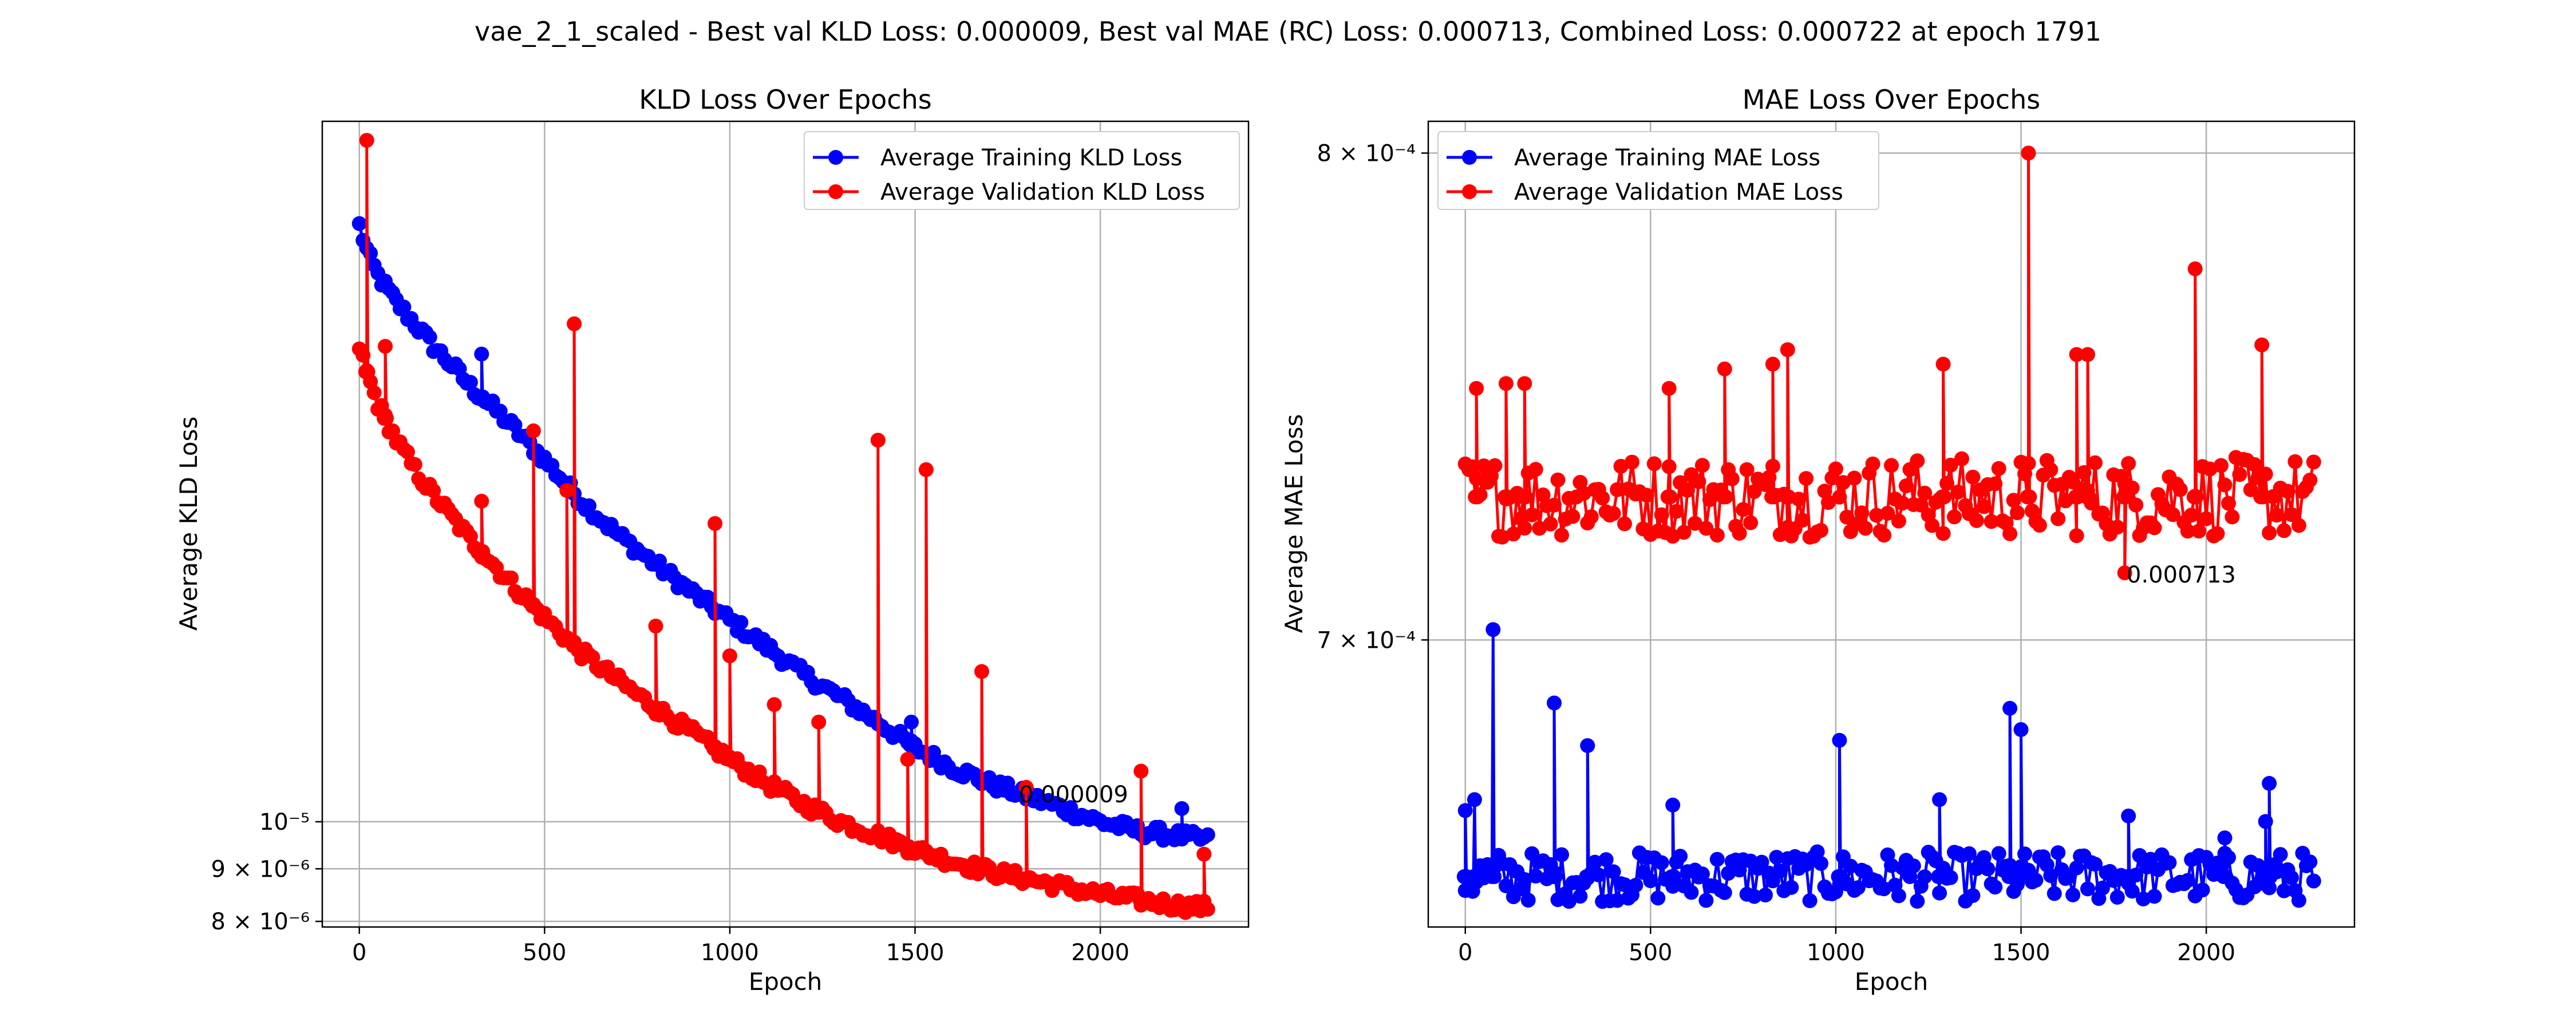 This screenshot has width=2576, height=1030. Describe the element at coordinates (1892, 982) in the screenshot. I see `mae-x-axis-label: Epoch` at that location.